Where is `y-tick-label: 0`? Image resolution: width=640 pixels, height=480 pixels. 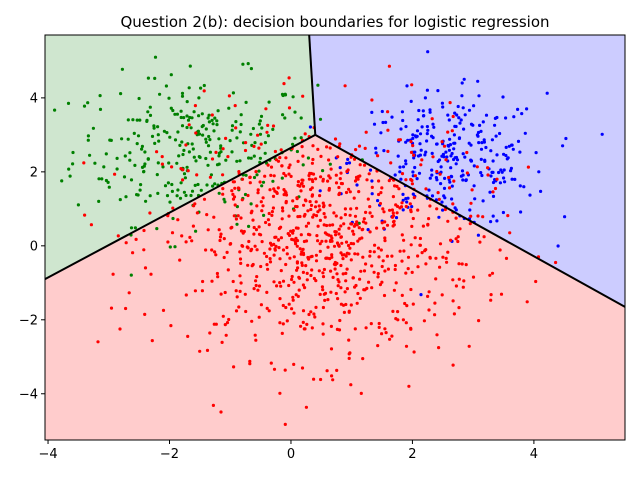
y-tick-label: 0 is located at coordinates (34, 246).